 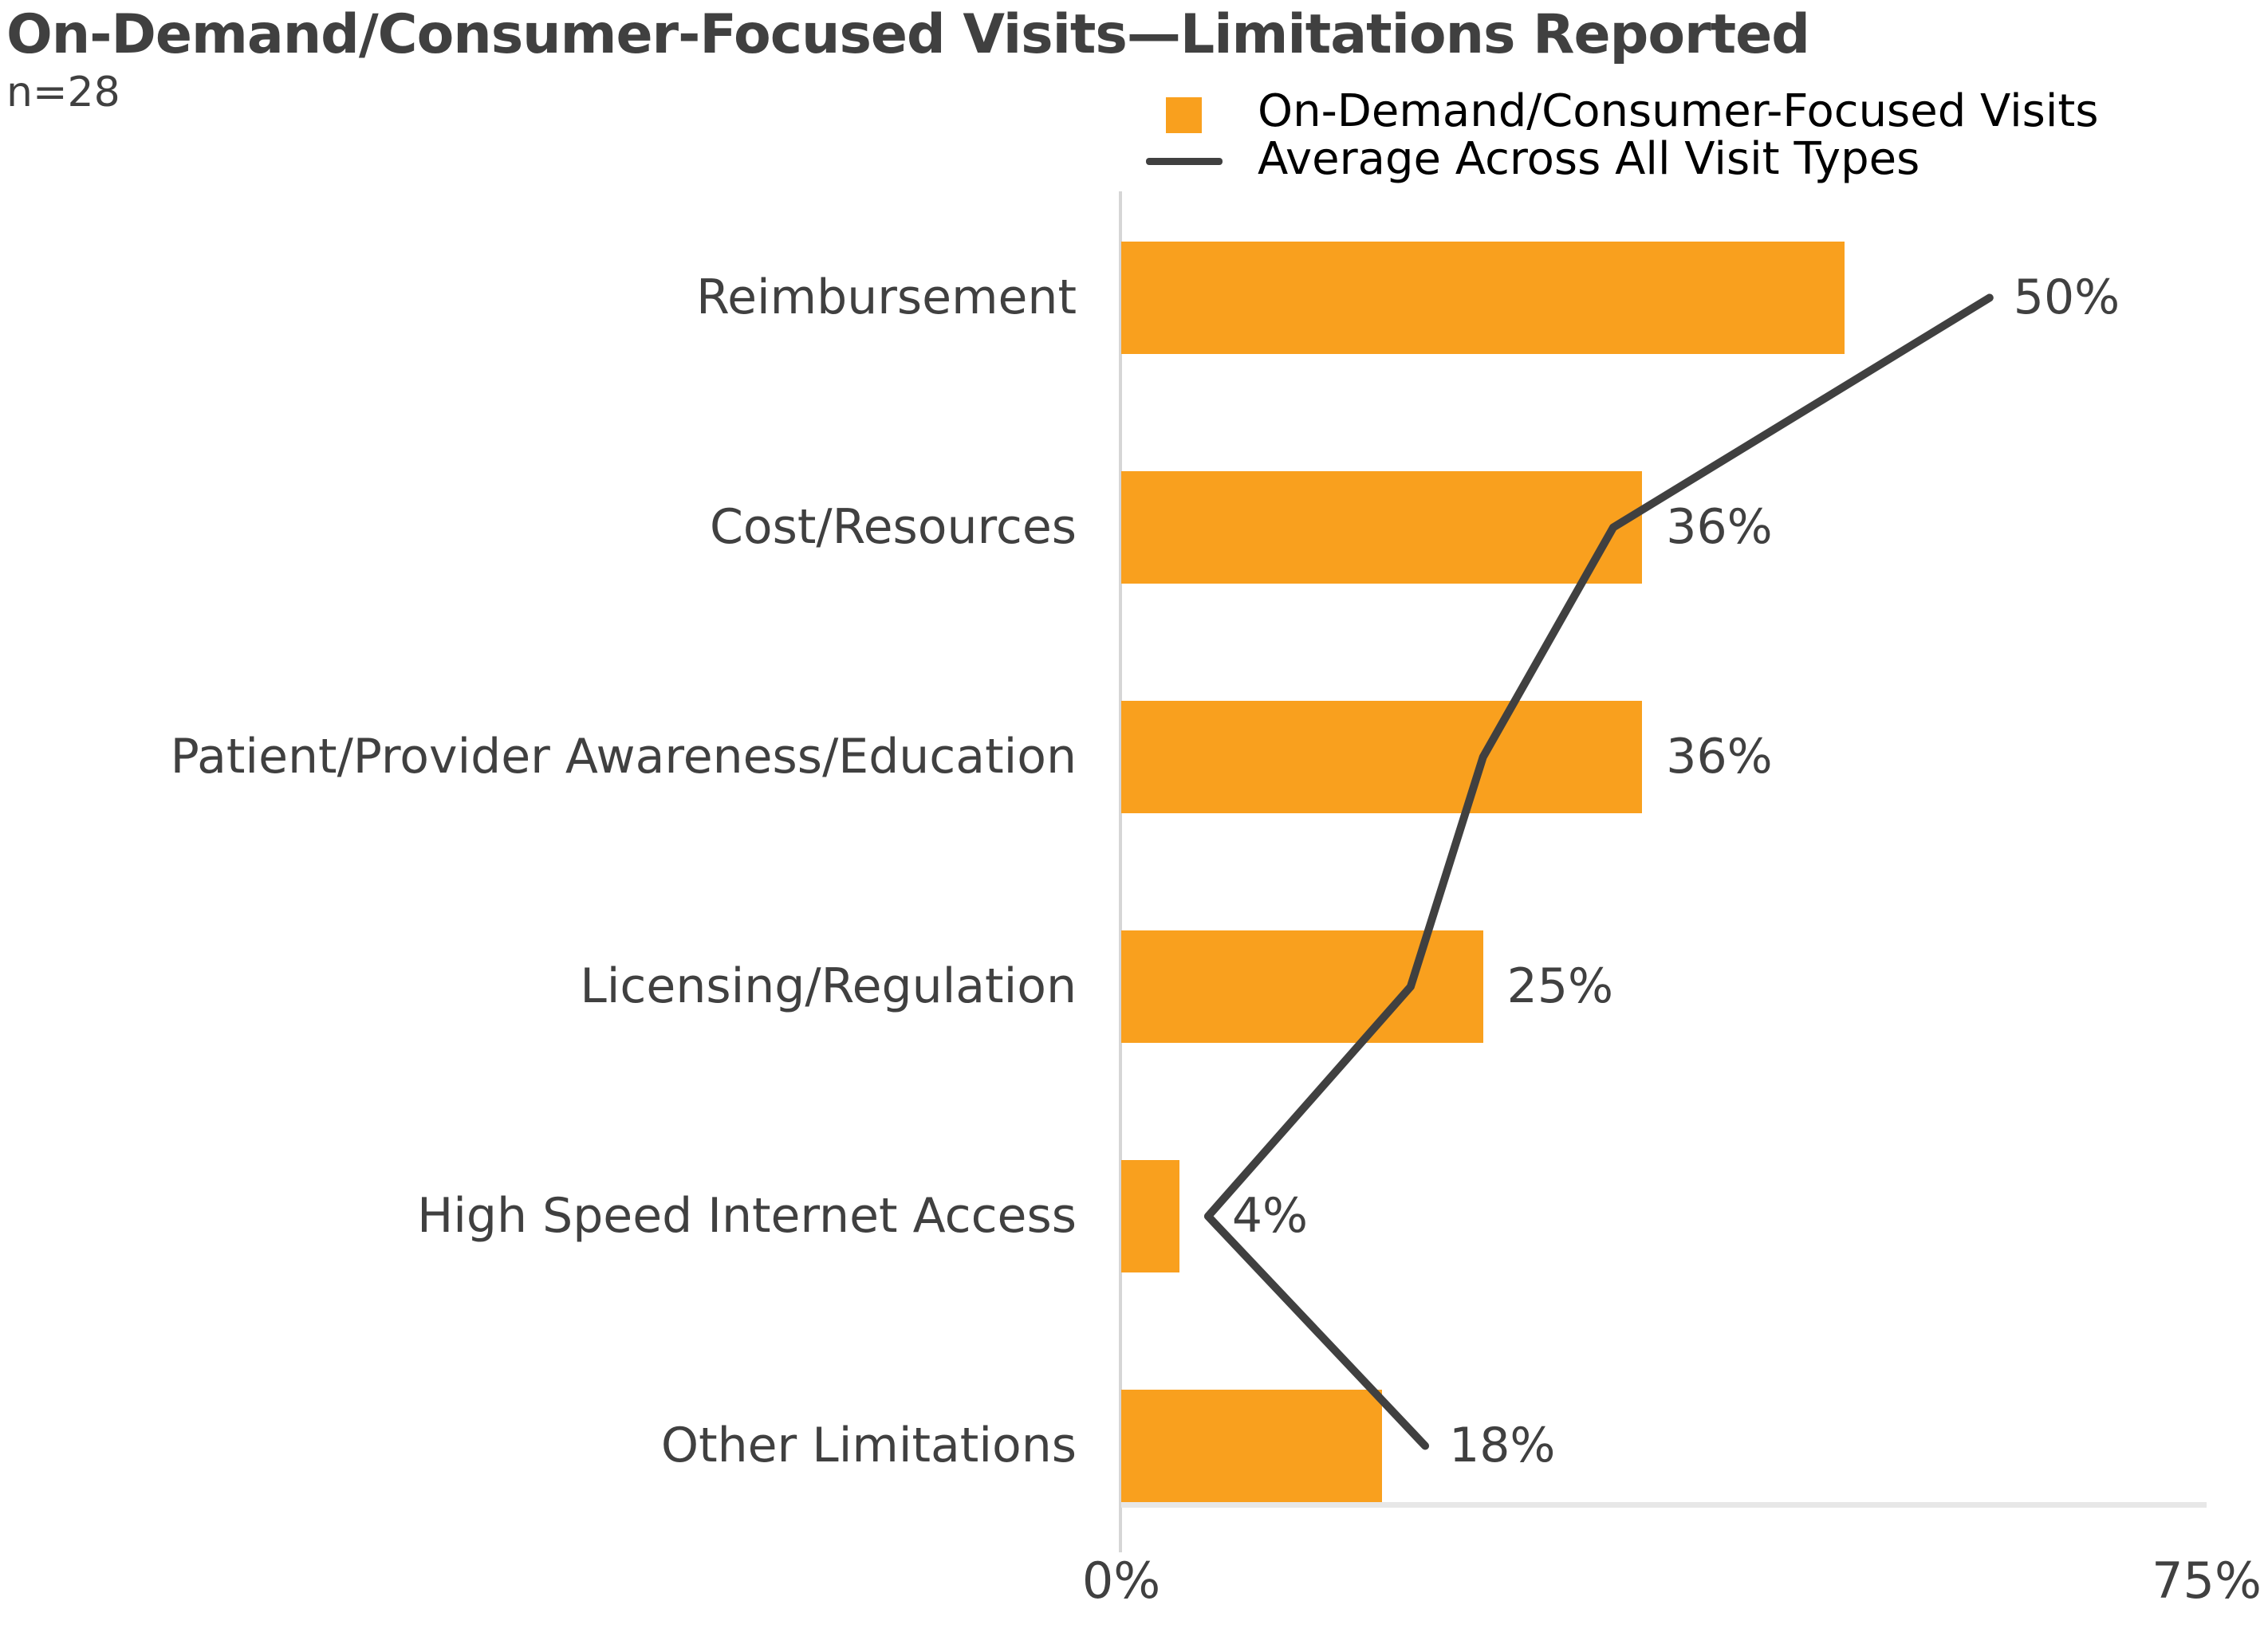 I want to click on x-axis-baseline, so click(x=1664, y=1505).